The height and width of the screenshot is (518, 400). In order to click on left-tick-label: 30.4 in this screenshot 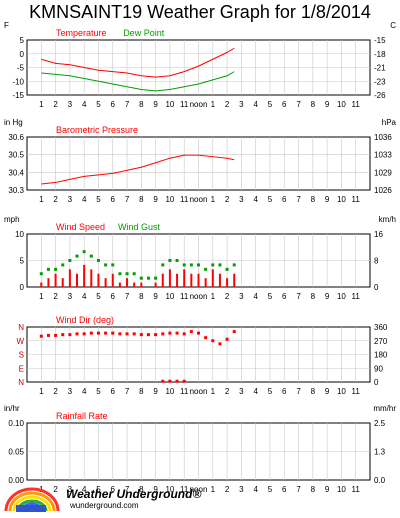, I will do `click(16, 172)`.